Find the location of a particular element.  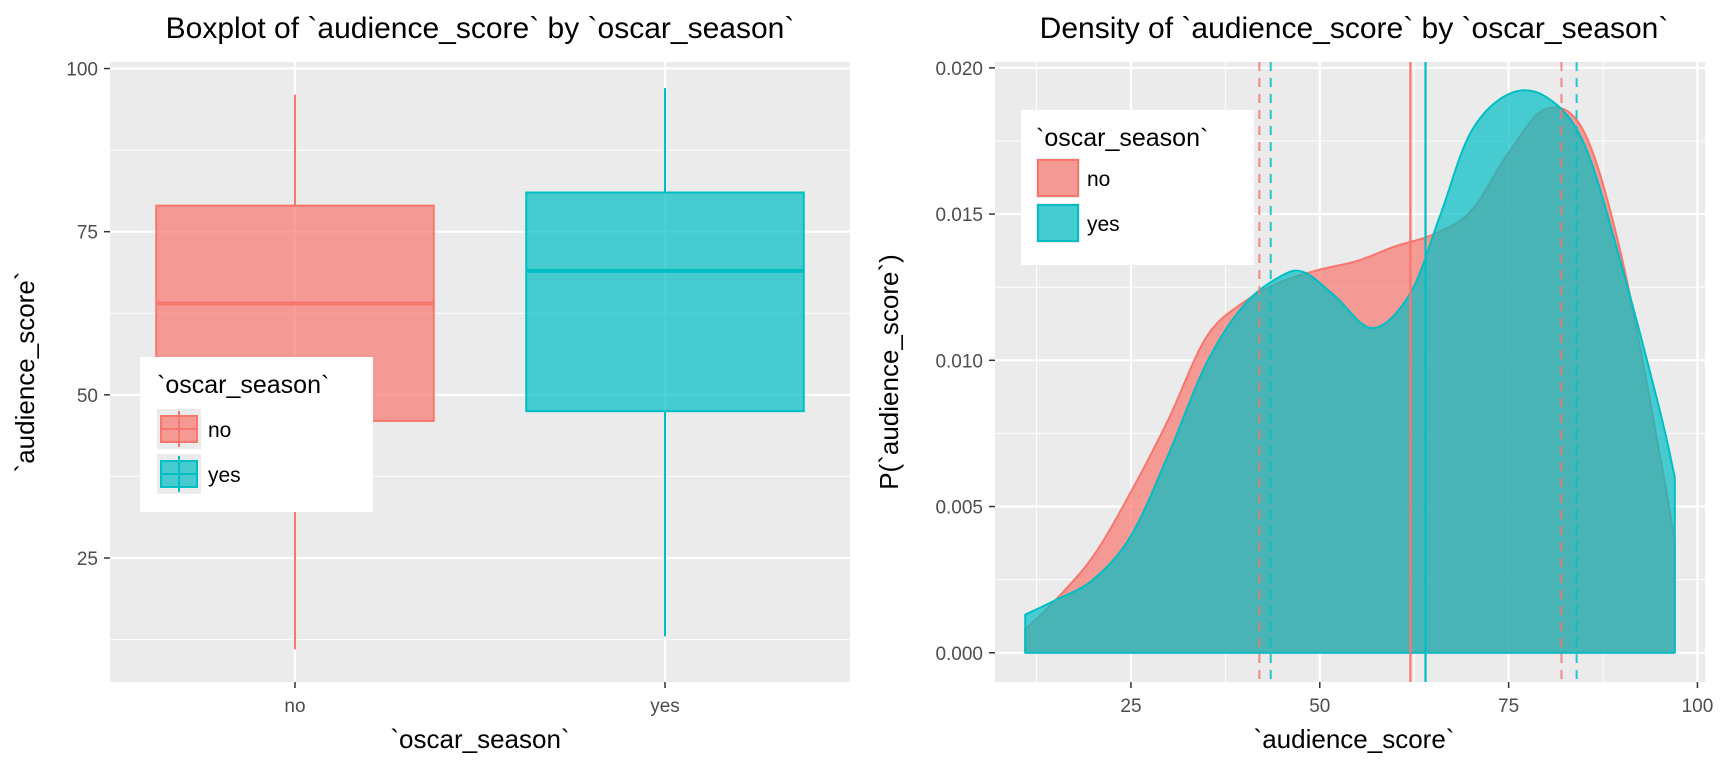

density-y-ticks: 0.000 0.005 0.010 0.015 0.020 is located at coordinates (965, 362).